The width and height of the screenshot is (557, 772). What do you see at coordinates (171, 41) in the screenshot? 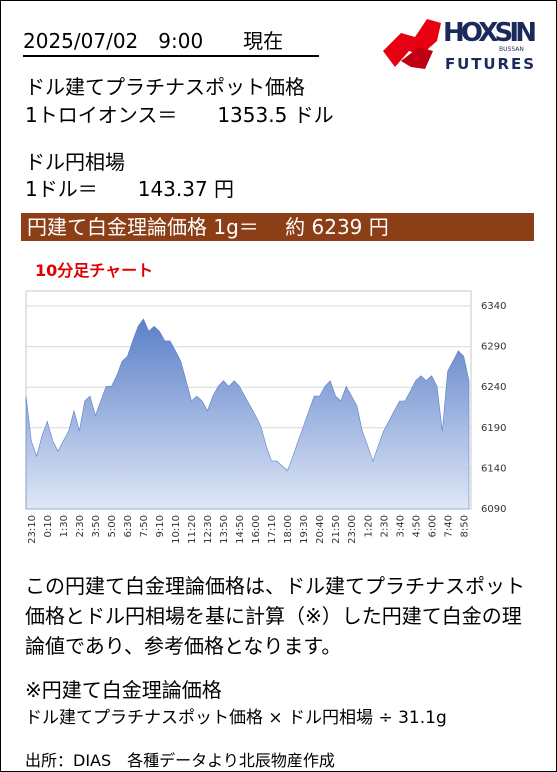
I see `header-date: 2025/07/02 9:00 現在` at bounding box center [171, 41].